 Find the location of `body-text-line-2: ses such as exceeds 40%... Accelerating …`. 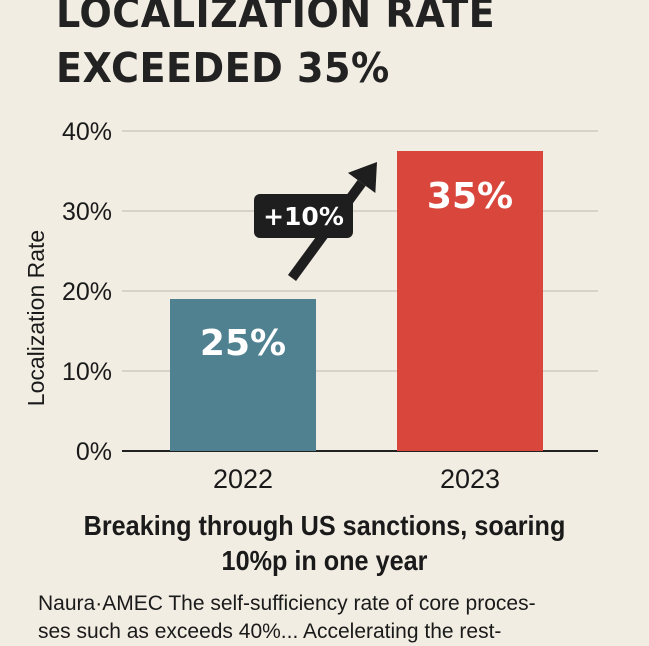

body-text-line-2: ses such as exceeds 40%... Accelerating … is located at coordinates (270, 631).